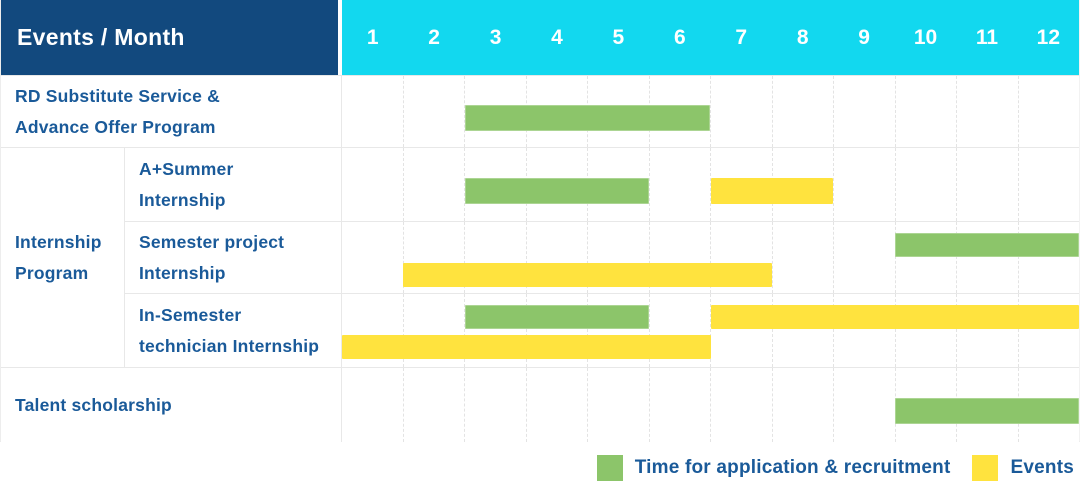  What do you see at coordinates (233, 184) in the screenshot?
I see `row-label-a-plus-summer-internship: A+Summer Internship` at bounding box center [233, 184].